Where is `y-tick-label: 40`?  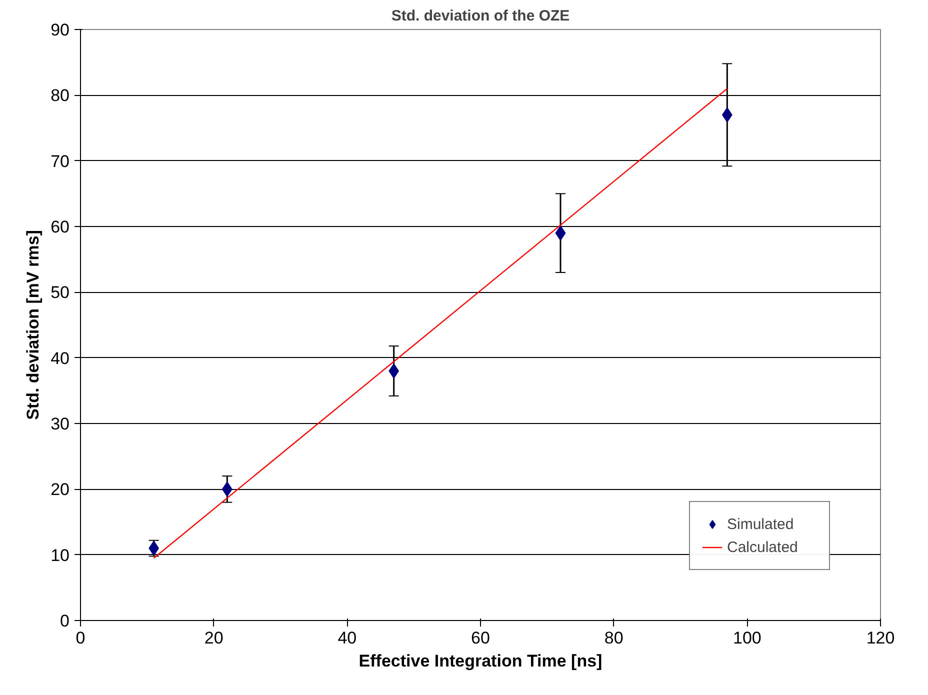 y-tick-label: 40 is located at coordinates (60, 358).